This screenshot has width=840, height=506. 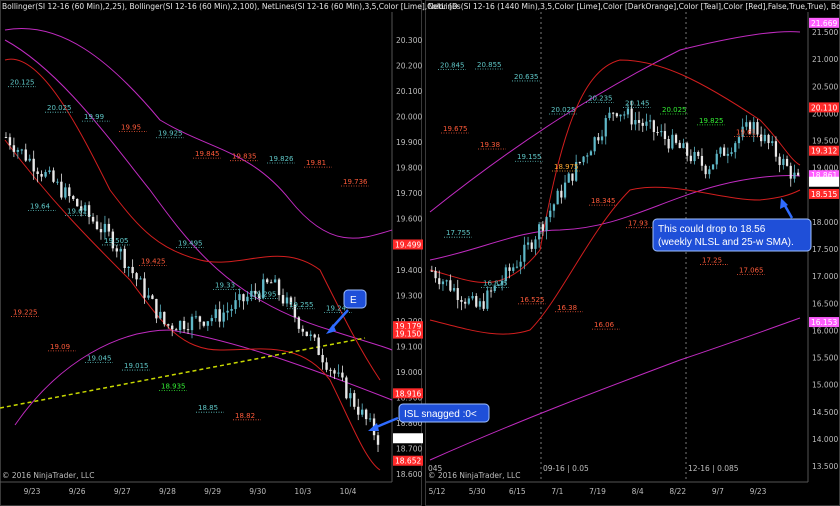 I want to click on left-y-tick: 19.600, so click(x=409, y=219).